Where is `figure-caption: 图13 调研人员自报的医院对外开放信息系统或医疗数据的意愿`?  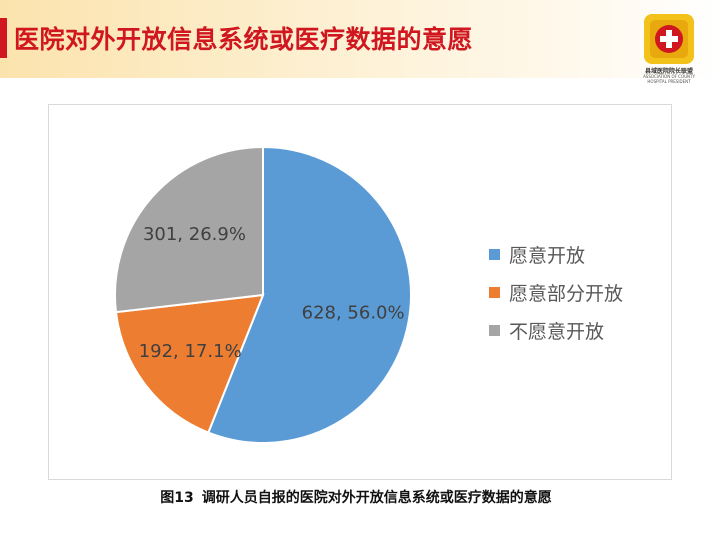 figure-caption: 图13 调研人员自报的医院对外开放信息系统或医疗数据的意愿 is located at coordinates (360, 497).